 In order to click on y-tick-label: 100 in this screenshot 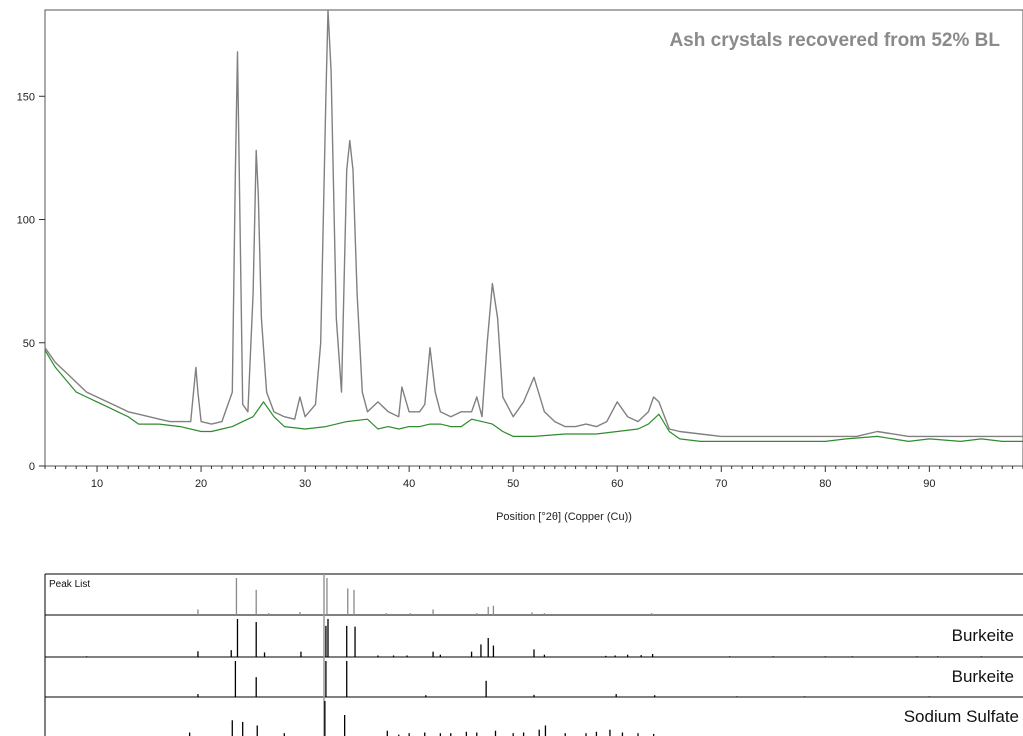, I will do `click(26, 221)`.